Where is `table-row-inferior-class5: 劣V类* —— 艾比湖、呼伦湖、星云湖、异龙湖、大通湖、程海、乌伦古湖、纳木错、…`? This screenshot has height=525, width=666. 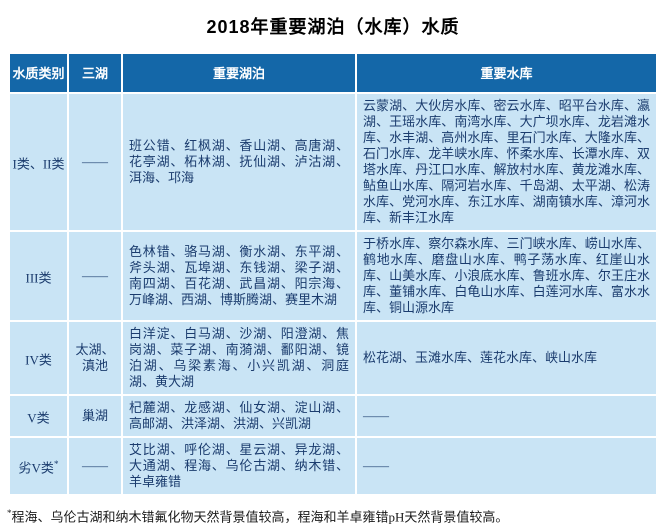
table-row-inferior-class5: 劣V类* —— 艾比湖、呼伦湖、星云湖、异龙湖、大通湖、程海、乌伦古湖、纳木错、… is located at coordinates (333, 466).